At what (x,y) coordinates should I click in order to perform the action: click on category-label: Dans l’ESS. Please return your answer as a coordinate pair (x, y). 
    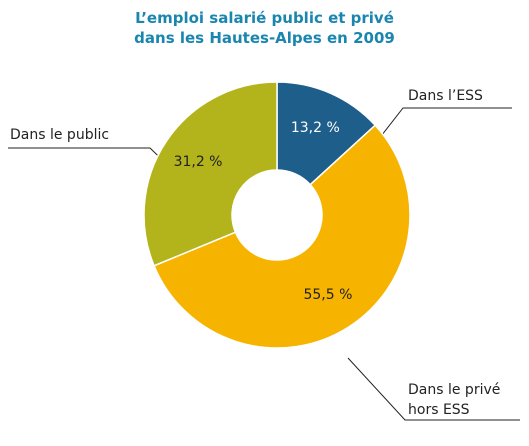
    Looking at the image, I should click on (445, 96).